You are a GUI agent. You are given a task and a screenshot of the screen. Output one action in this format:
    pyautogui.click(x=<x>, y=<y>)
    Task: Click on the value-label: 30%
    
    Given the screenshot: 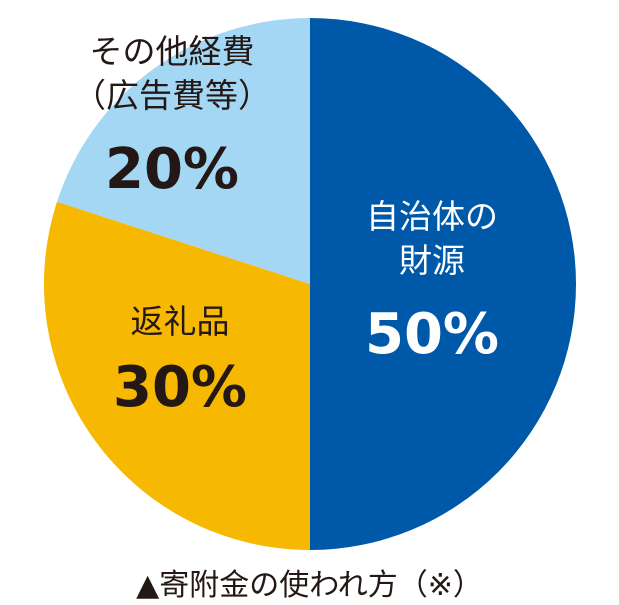 What is the action you would take?
    pyautogui.click(x=180, y=387)
    